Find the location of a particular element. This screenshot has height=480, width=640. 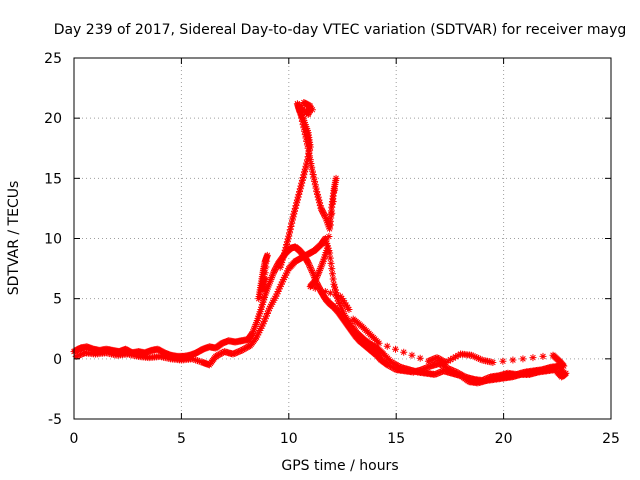

y-axis-label: SDTVAR / TECUs is located at coordinates (14, 238).